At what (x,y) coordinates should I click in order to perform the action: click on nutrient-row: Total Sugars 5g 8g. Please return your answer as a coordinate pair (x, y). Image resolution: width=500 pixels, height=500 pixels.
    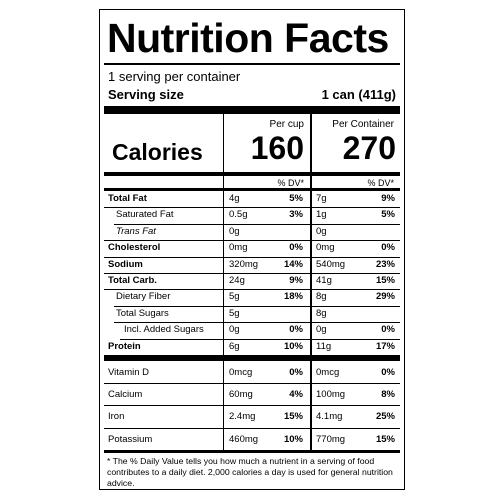
    Looking at the image, I should click on (252, 314).